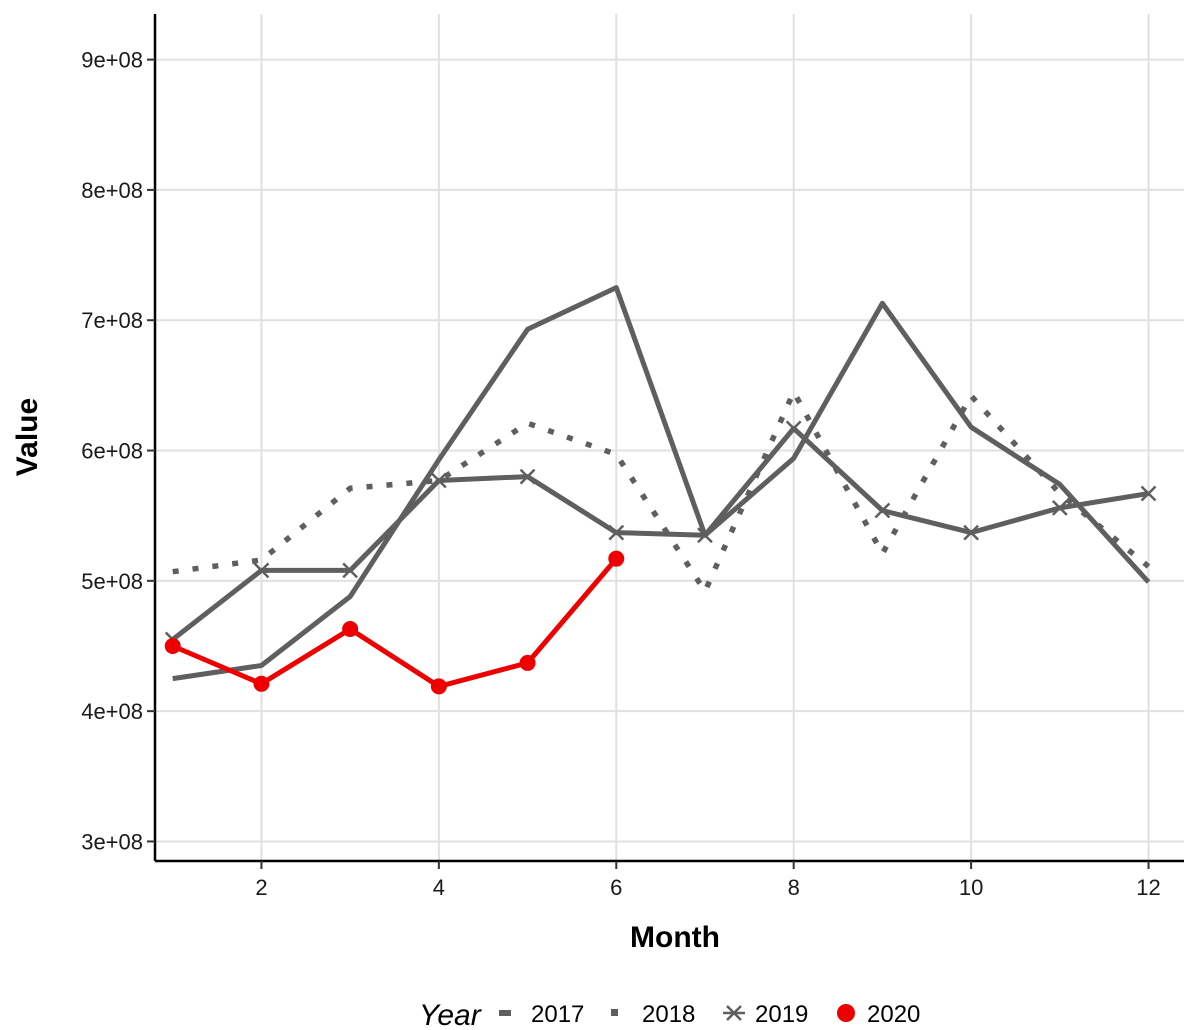 The image size is (1184, 1030). What do you see at coordinates (616, 887) in the screenshot?
I see `x-tick-label: 6` at bounding box center [616, 887].